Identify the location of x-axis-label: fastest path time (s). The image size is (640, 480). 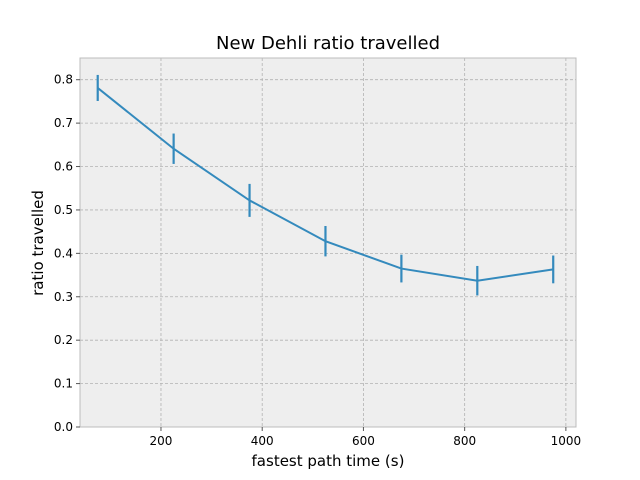
(328, 461).